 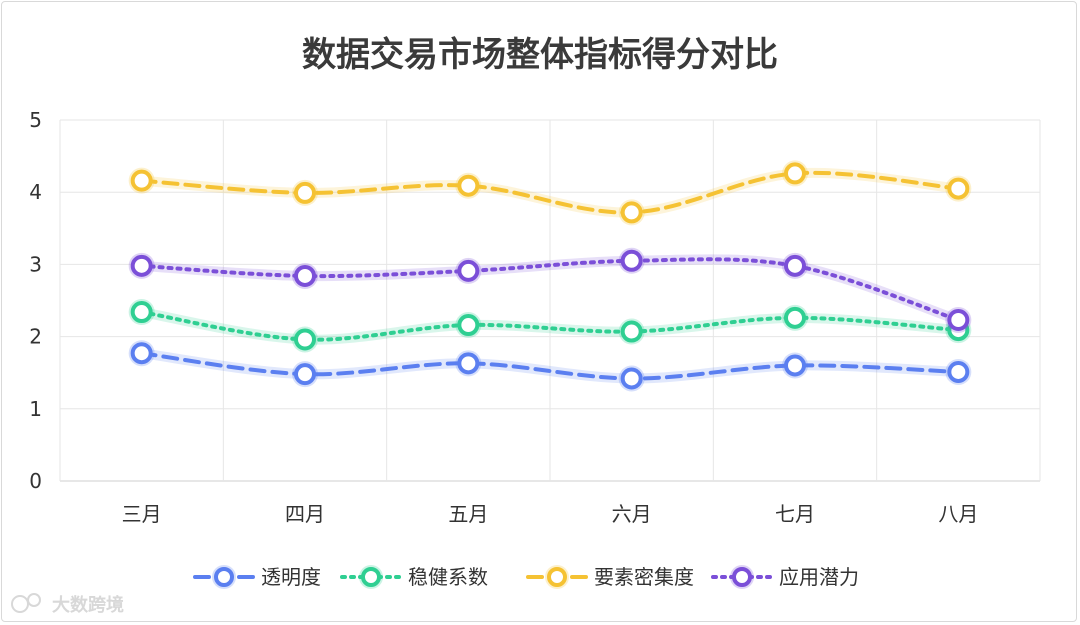 I want to click on legend-label: 应用潜力, so click(x=819, y=577).